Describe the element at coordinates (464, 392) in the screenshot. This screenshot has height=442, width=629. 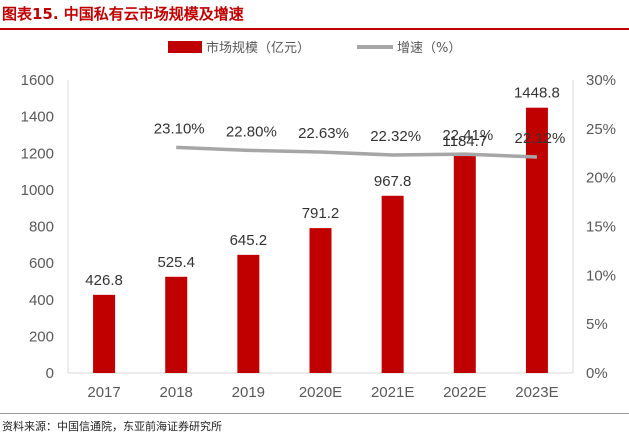
I see `x-tick-label: 2022E` at that location.